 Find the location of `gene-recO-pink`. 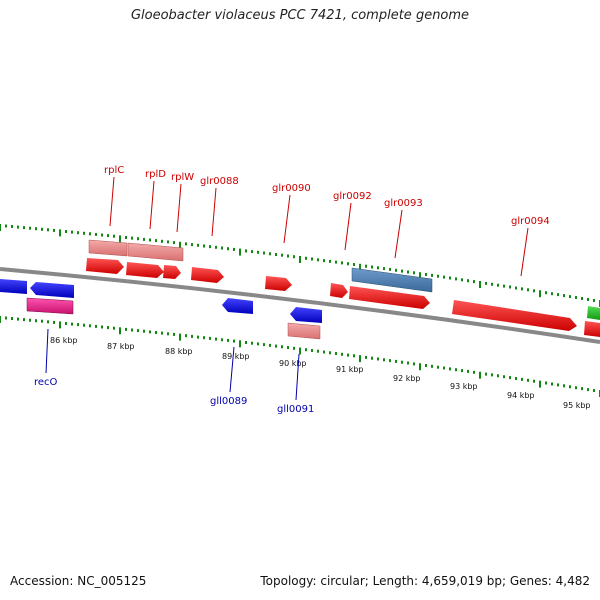

gene-recO-pink is located at coordinates (50, 306).